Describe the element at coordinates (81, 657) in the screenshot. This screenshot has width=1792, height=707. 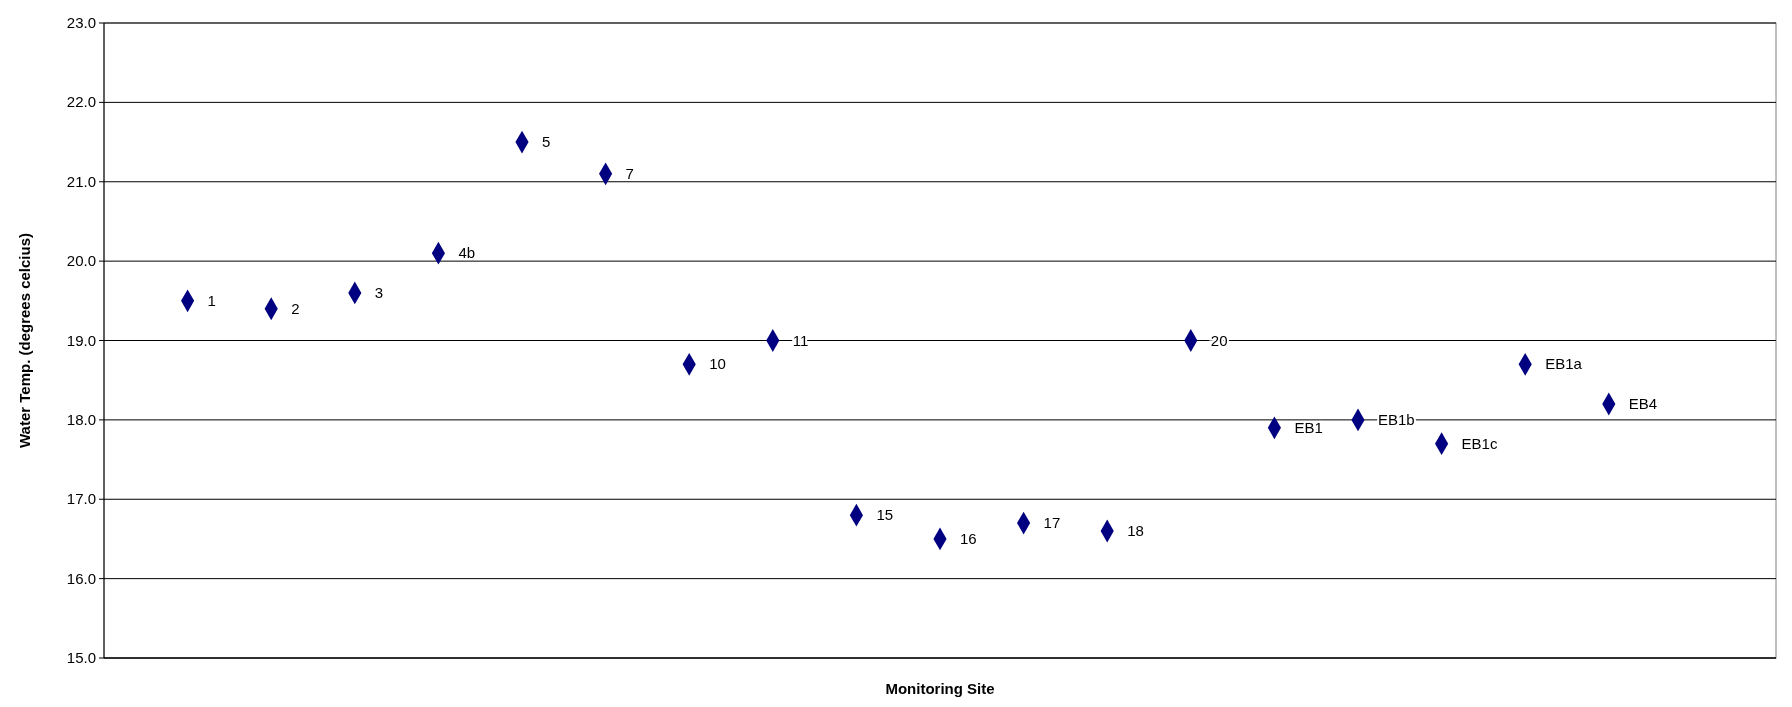
I see `y-tick-label: 15.0` at that location.